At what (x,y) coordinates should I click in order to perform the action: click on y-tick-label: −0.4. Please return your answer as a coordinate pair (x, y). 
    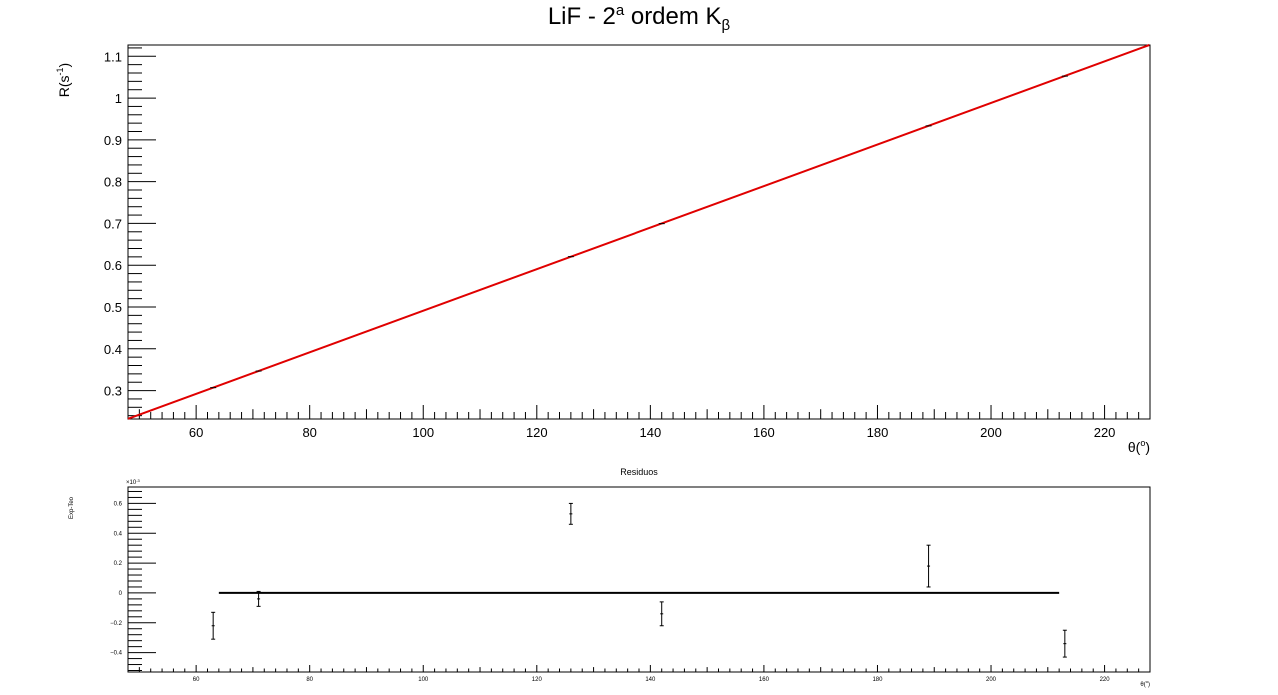
    Looking at the image, I should click on (116, 654).